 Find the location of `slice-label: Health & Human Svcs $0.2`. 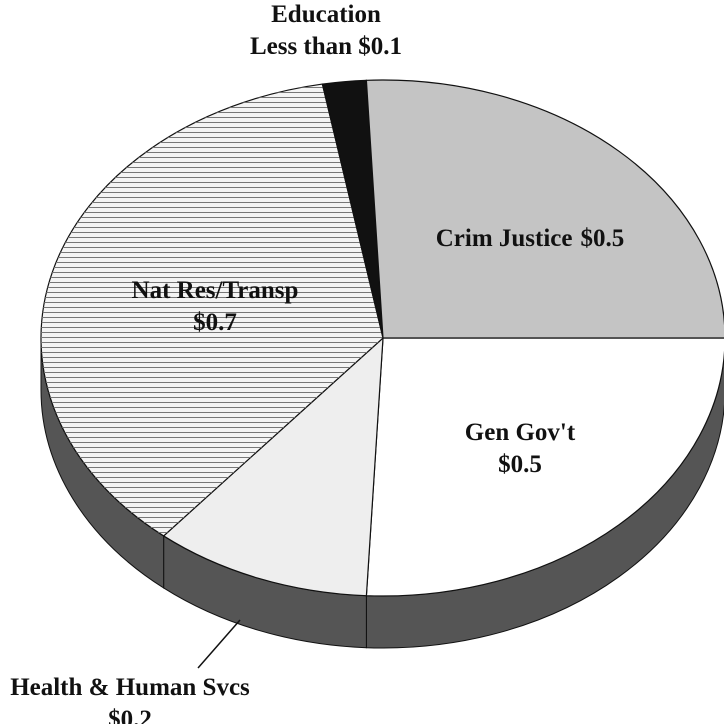

slice-label: Health & Human Svcs $0.2 is located at coordinates (130, 699).